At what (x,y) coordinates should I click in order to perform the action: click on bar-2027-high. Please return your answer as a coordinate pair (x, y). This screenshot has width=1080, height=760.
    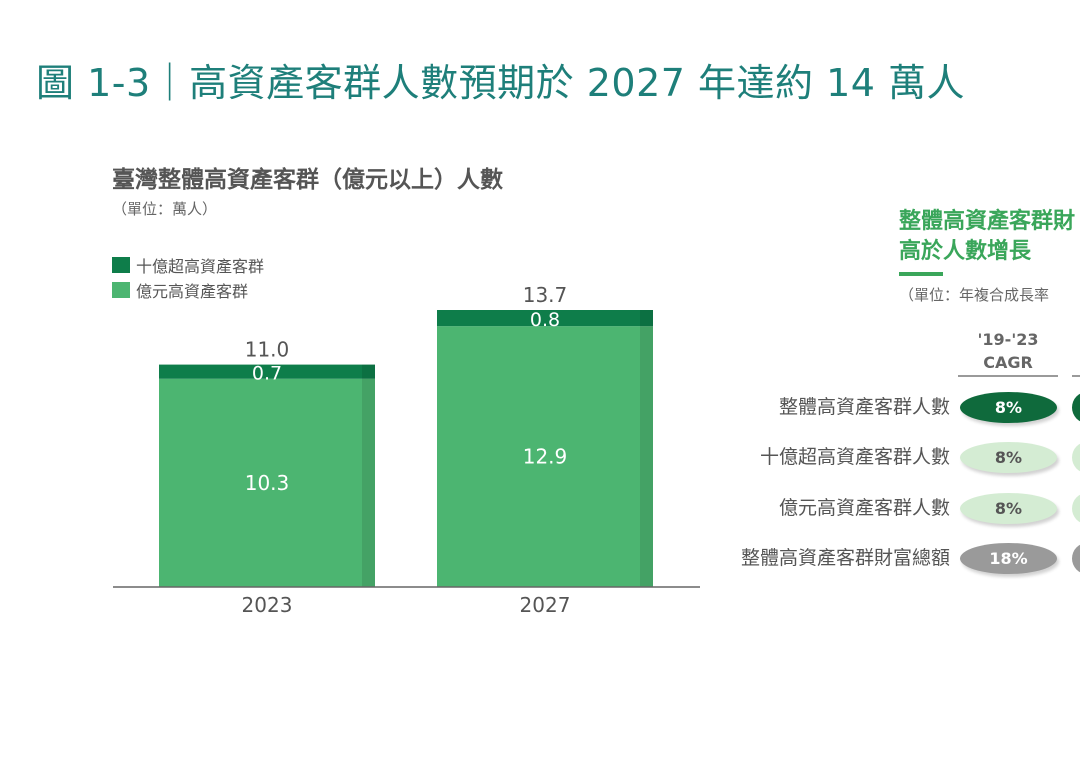
    Looking at the image, I should click on (545, 456).